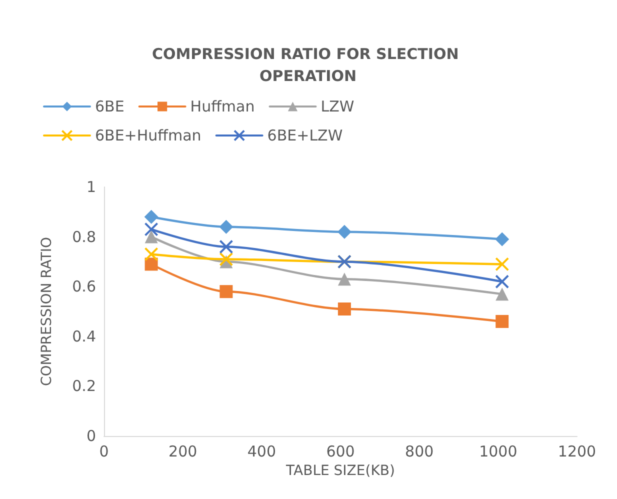  I want to click on x-axis-title: TABLE SIZE(KB), so click(340, 470).